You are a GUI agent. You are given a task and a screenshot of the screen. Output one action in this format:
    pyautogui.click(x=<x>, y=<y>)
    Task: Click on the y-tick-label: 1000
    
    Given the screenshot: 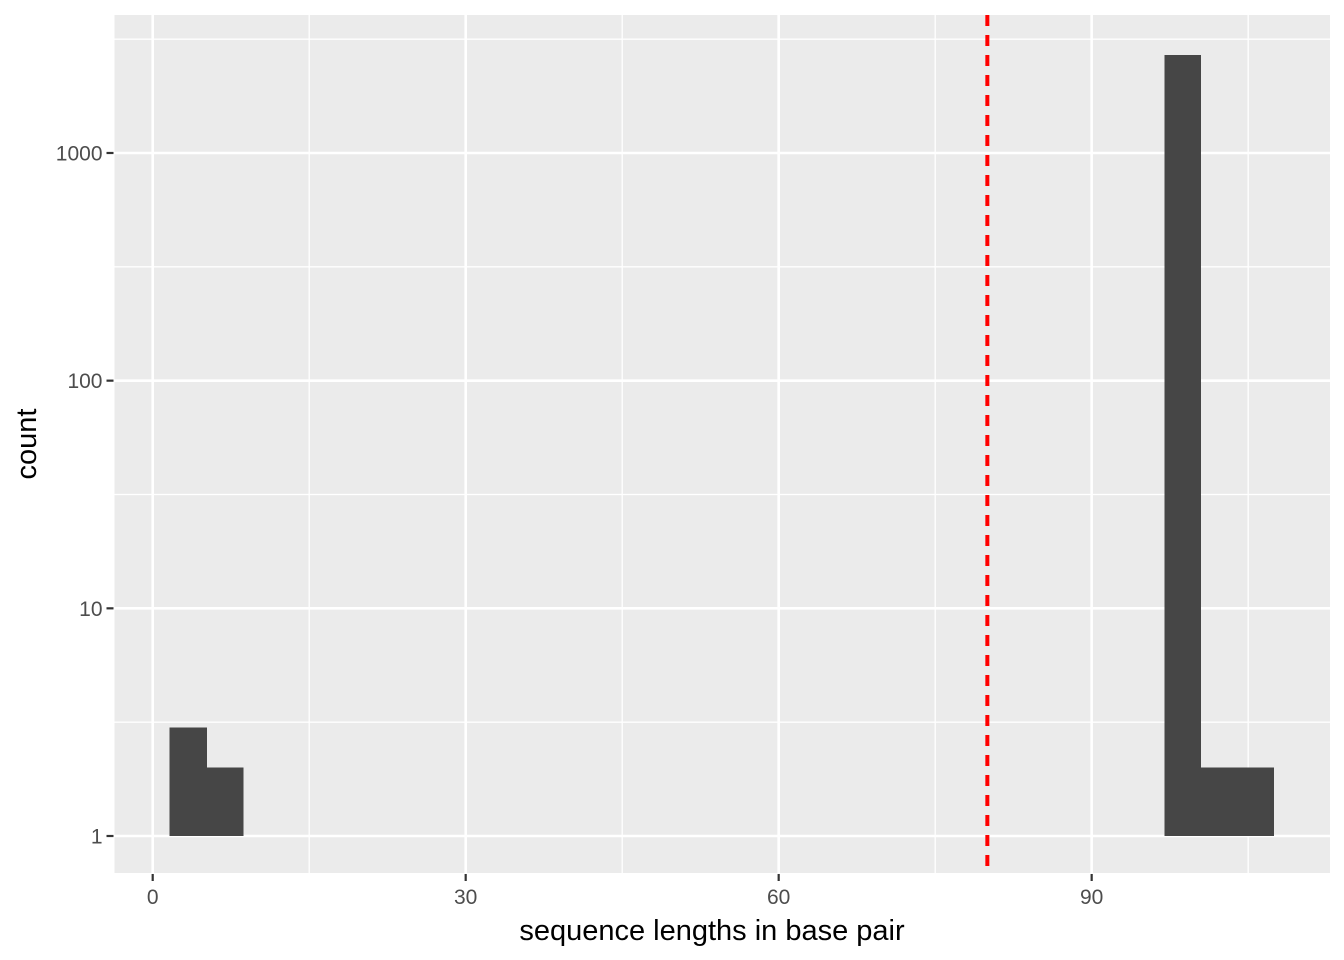 What is the action you would take?
    pyautogui.click(x=79, y=153)
    